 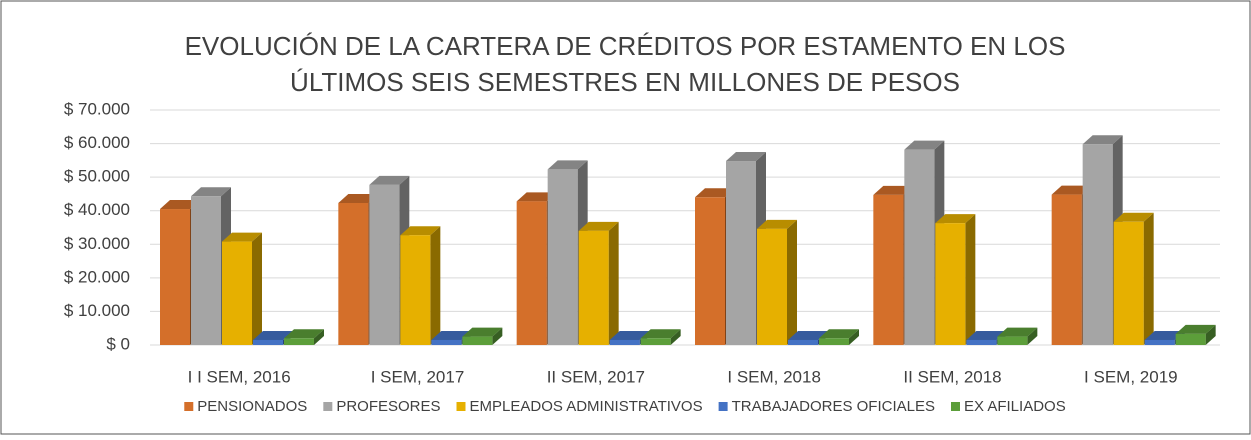 I want to click on y-tick-label: $ 10.000, so click(x=97, y=310).